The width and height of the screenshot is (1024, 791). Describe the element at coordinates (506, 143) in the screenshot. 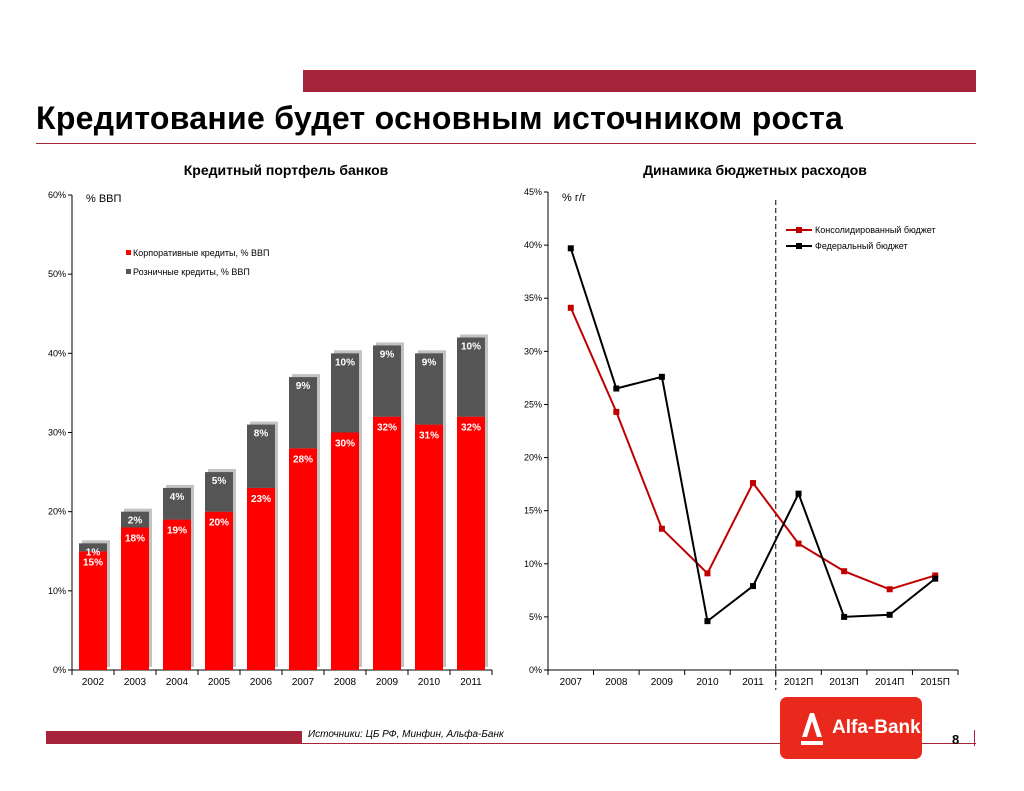

I see `title-underline` at that location.